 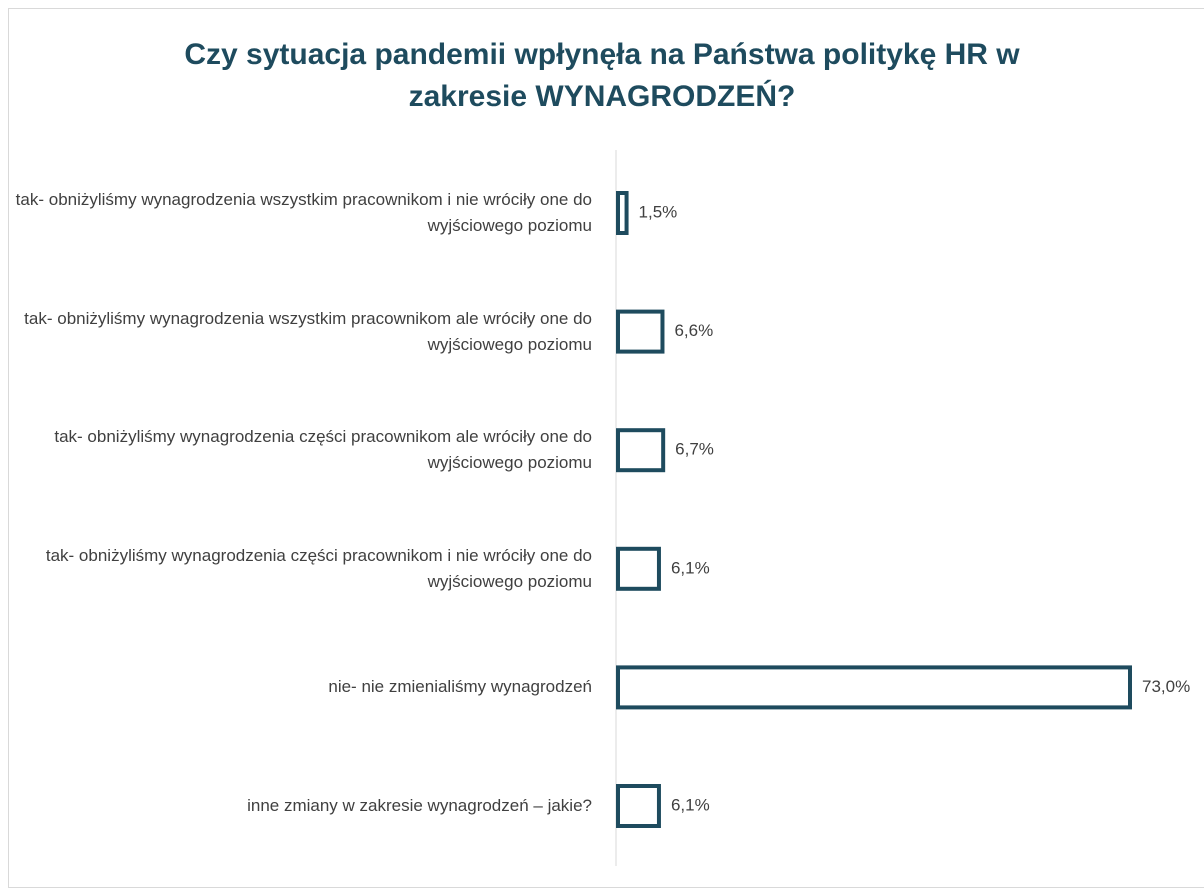 What do you see at coordinates (693, 330) in the screenshot?
I see `value-label: 6,6%` at bounding box center [693, 330].